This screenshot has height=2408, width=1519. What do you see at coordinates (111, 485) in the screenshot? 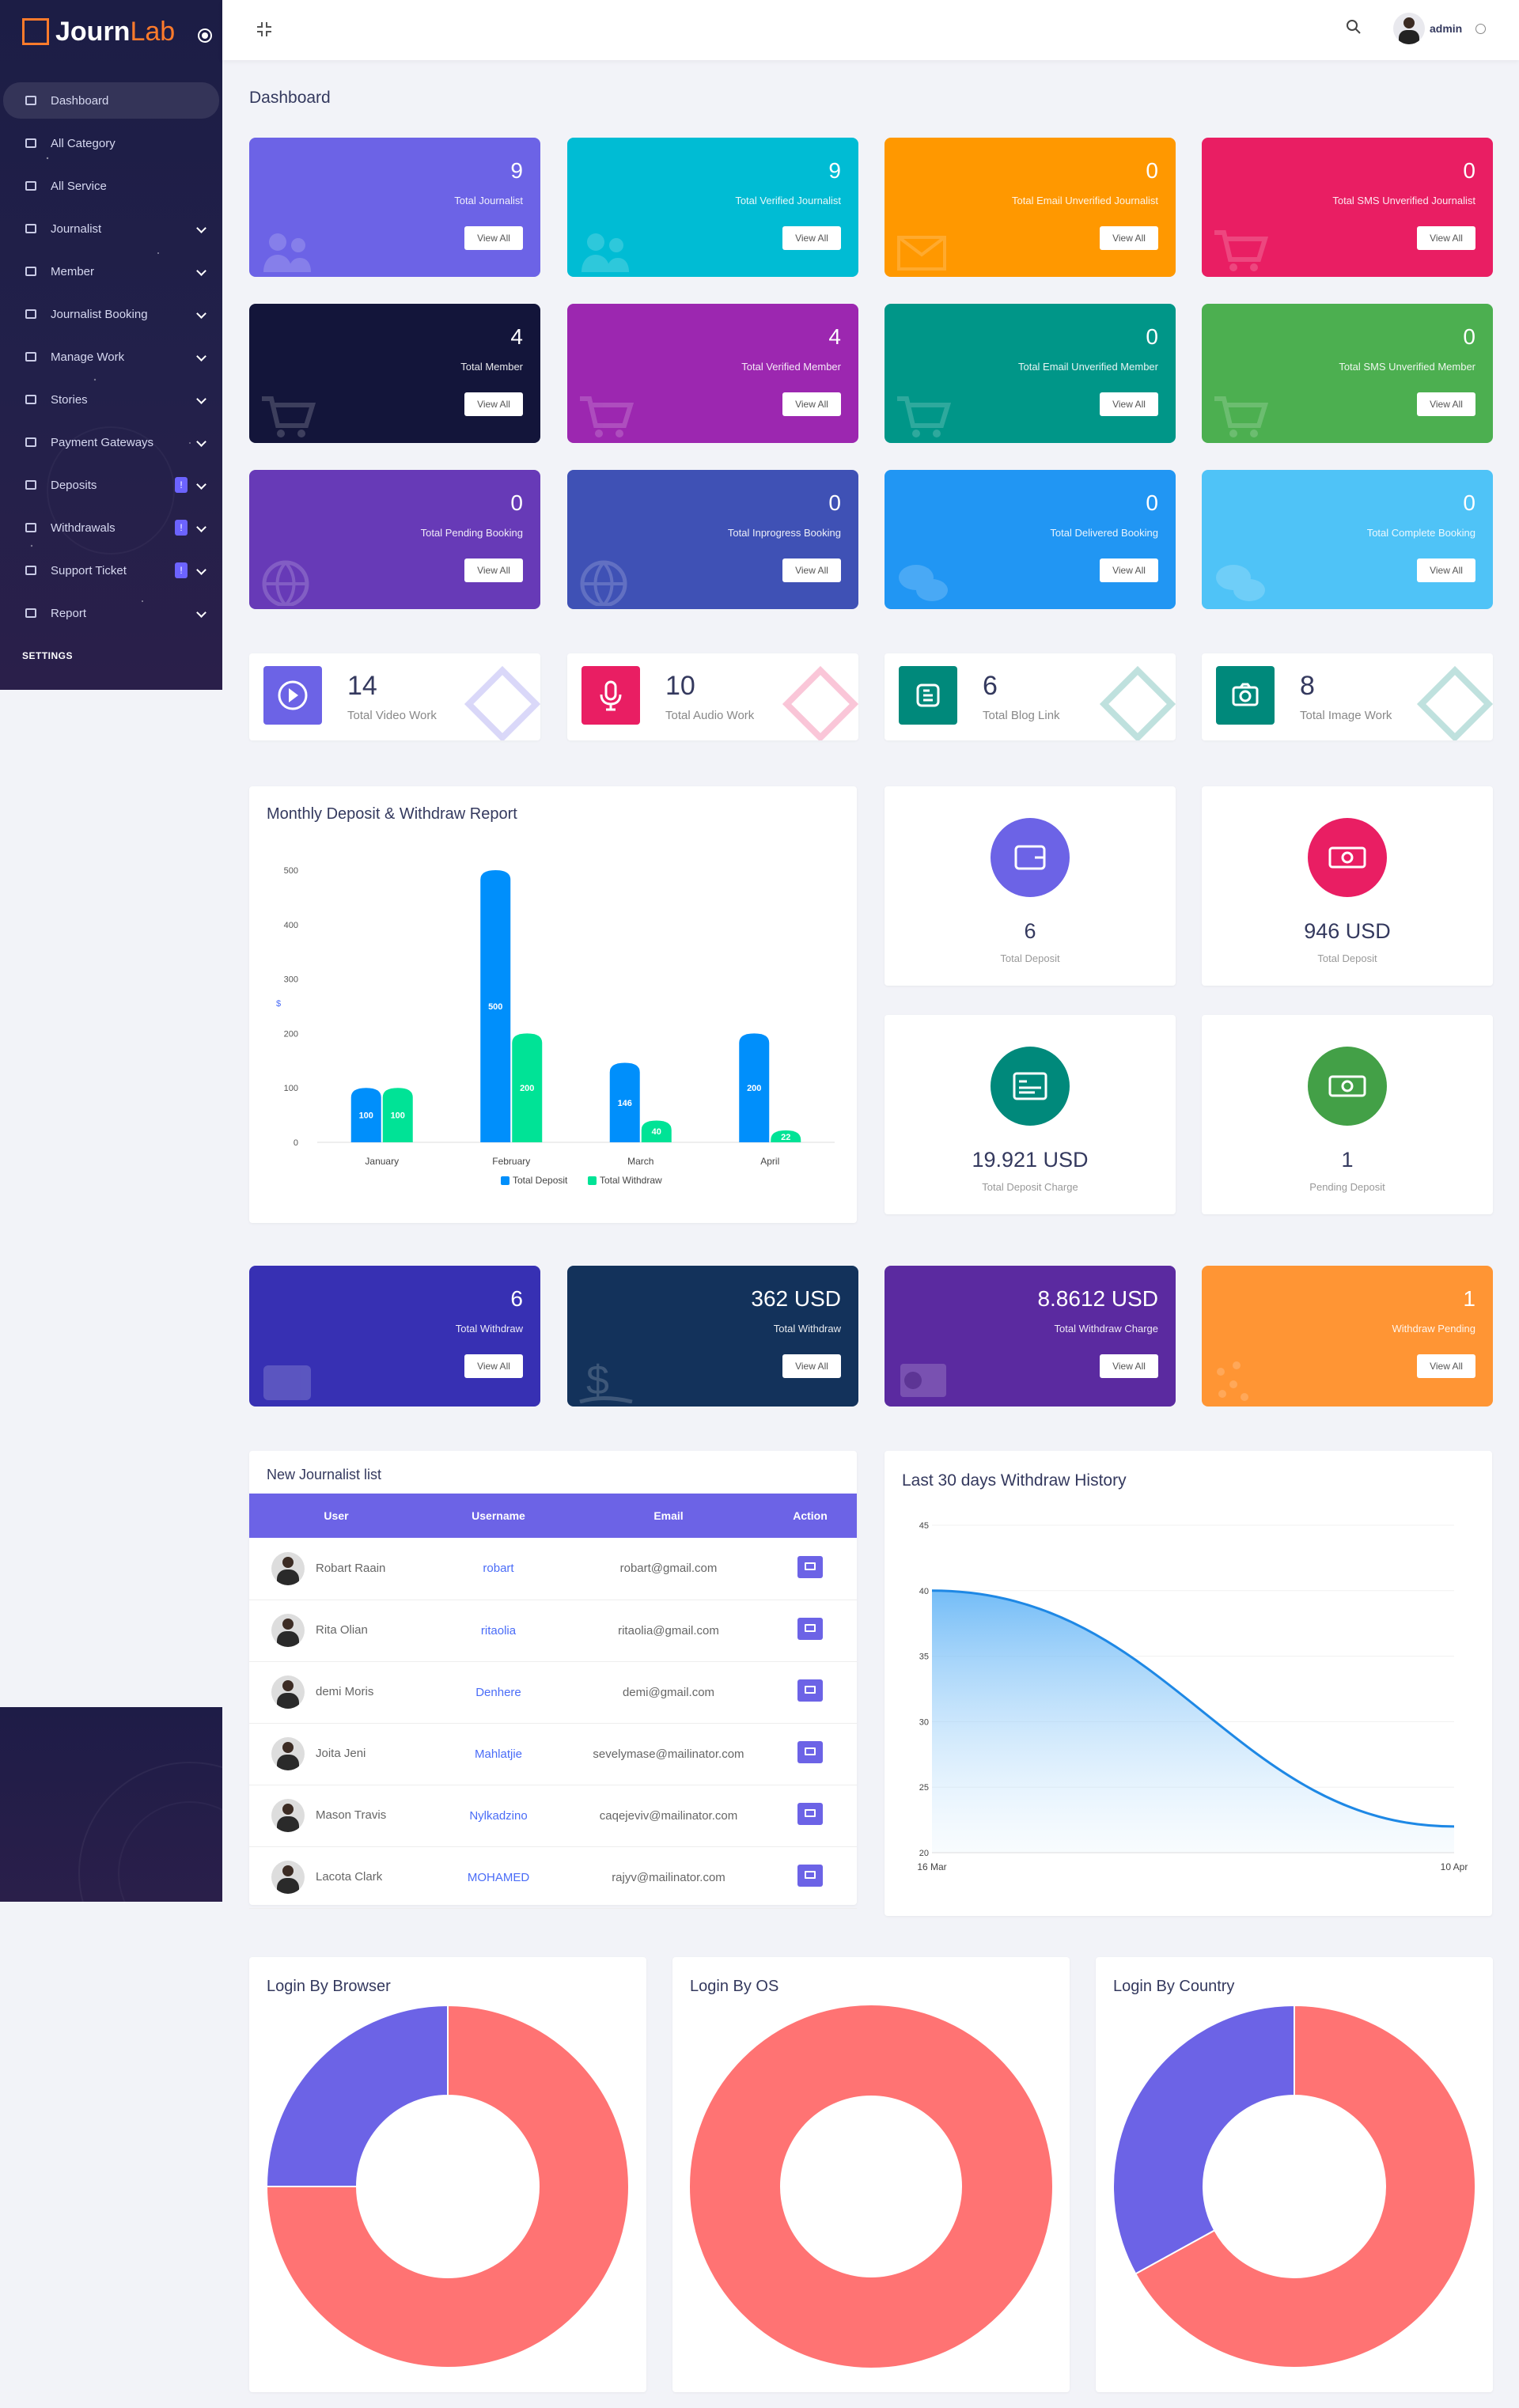
I see `sidebar-item-deposits: Deposits!` at bounding box center [111, 485].